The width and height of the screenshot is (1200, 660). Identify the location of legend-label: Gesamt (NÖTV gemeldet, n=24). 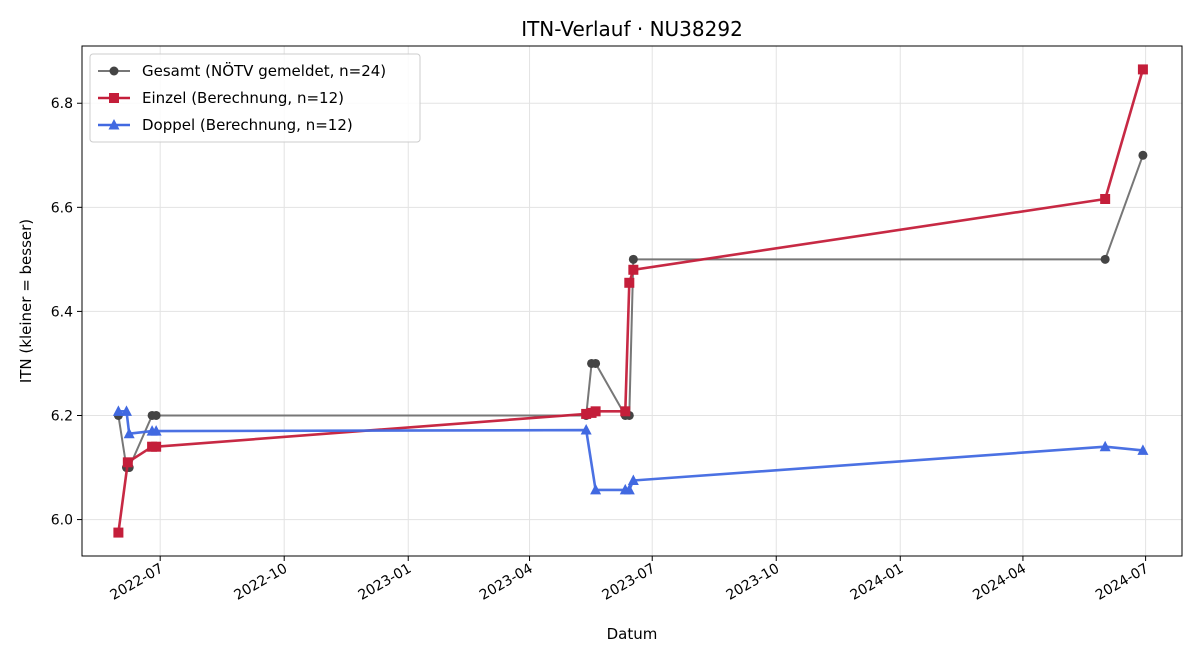
(264, 70).